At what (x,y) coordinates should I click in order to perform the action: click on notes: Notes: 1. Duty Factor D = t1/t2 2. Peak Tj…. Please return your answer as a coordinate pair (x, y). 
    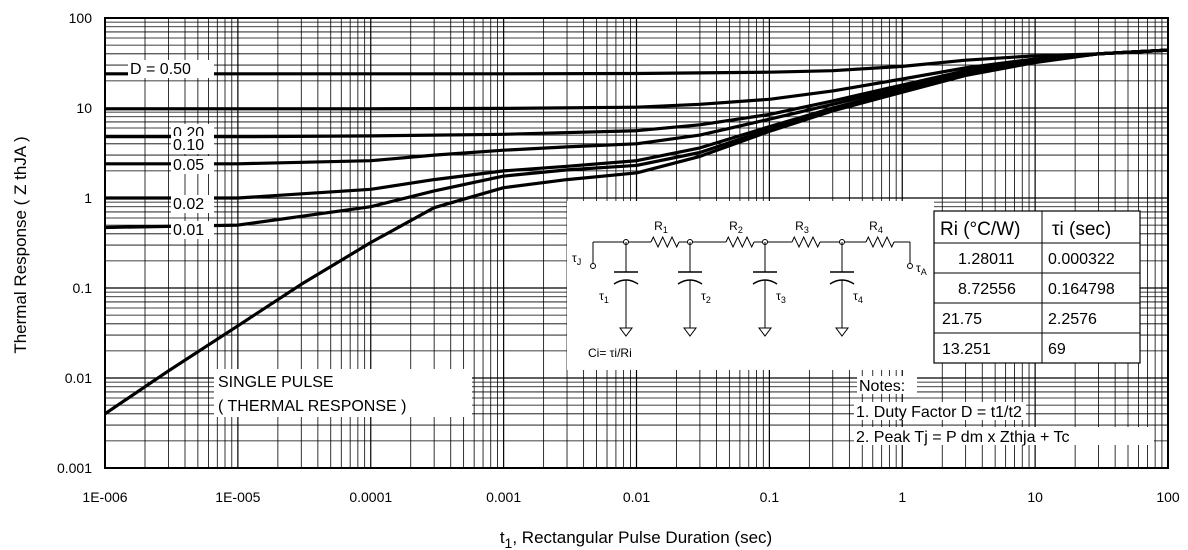
    Looking at the image, I should click on (1004, 411).